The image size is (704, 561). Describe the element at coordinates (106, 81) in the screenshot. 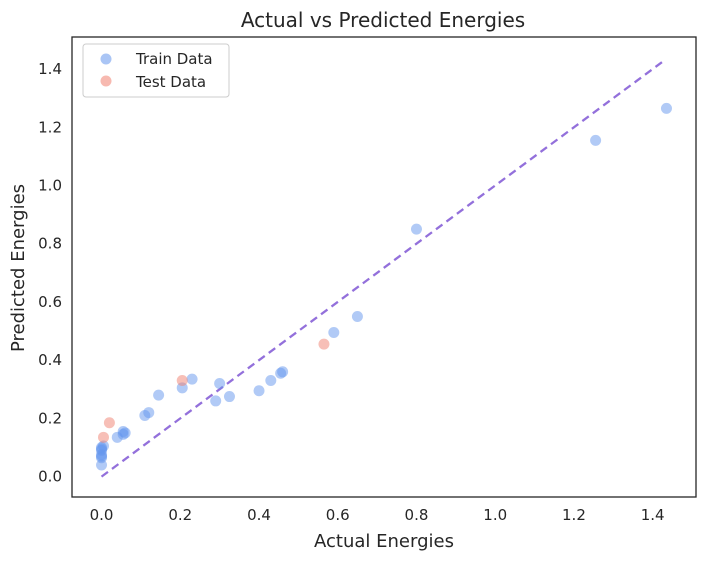

I see `legend-marker-test` at that location.